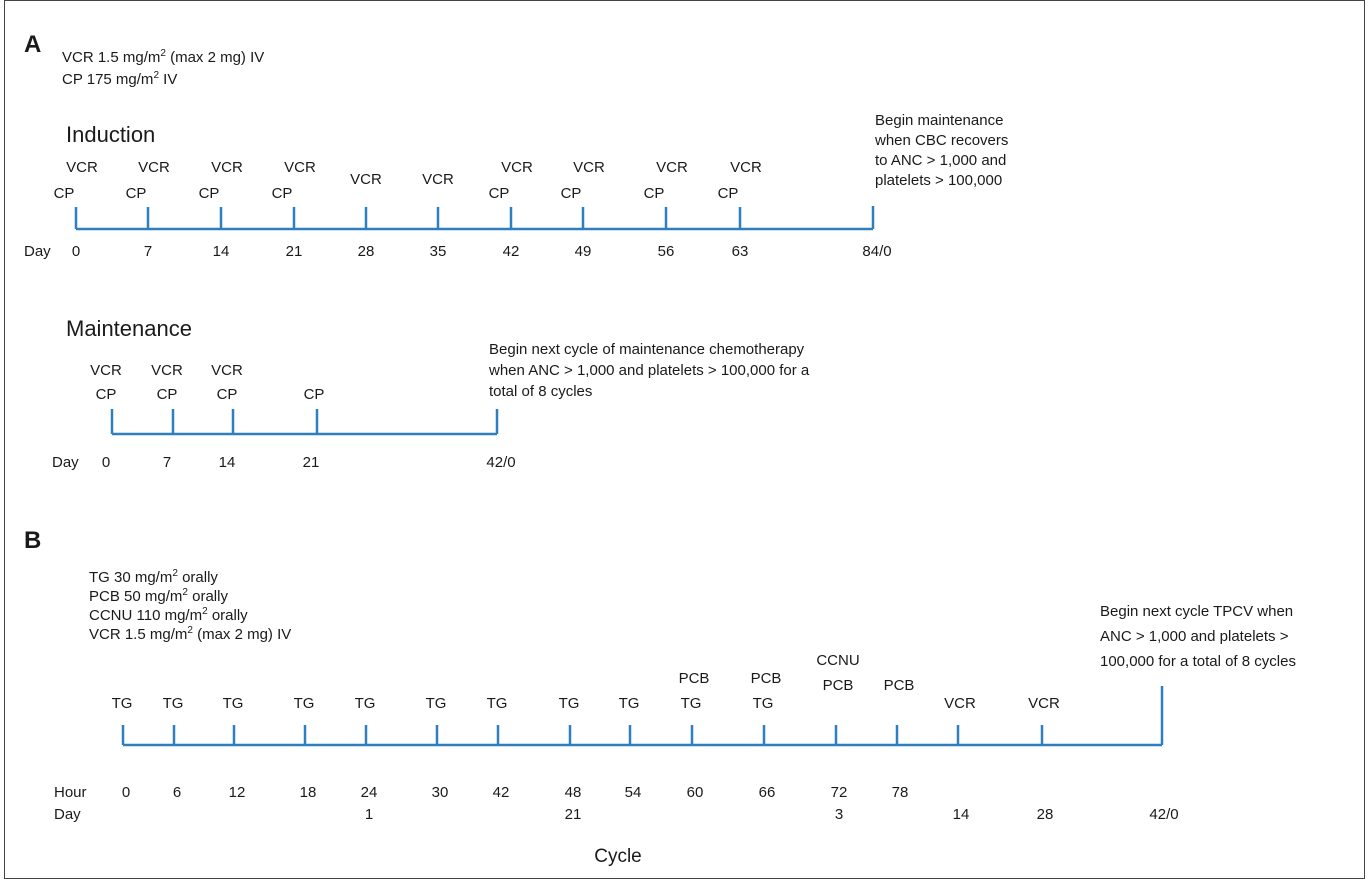 The width and height of the screenshot is (1369, 880). I want to click on maintenance-day-tick: 42/0, so click(500, 462).